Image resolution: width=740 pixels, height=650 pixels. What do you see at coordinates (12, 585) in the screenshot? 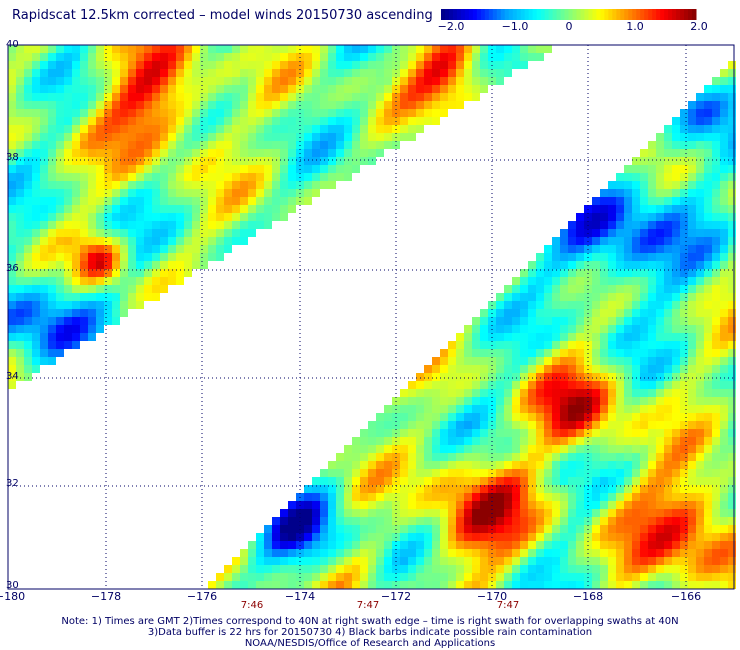
I see `lat-label: 30` at bounding box center [12, 585].